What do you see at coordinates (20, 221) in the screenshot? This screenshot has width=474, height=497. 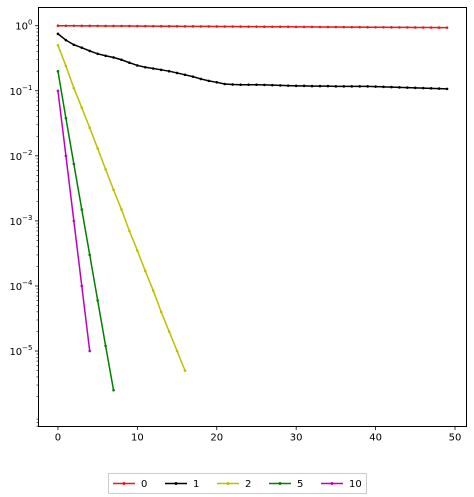 I see `y-tick-label: 10⁻³` at bounding box center [20, 221].